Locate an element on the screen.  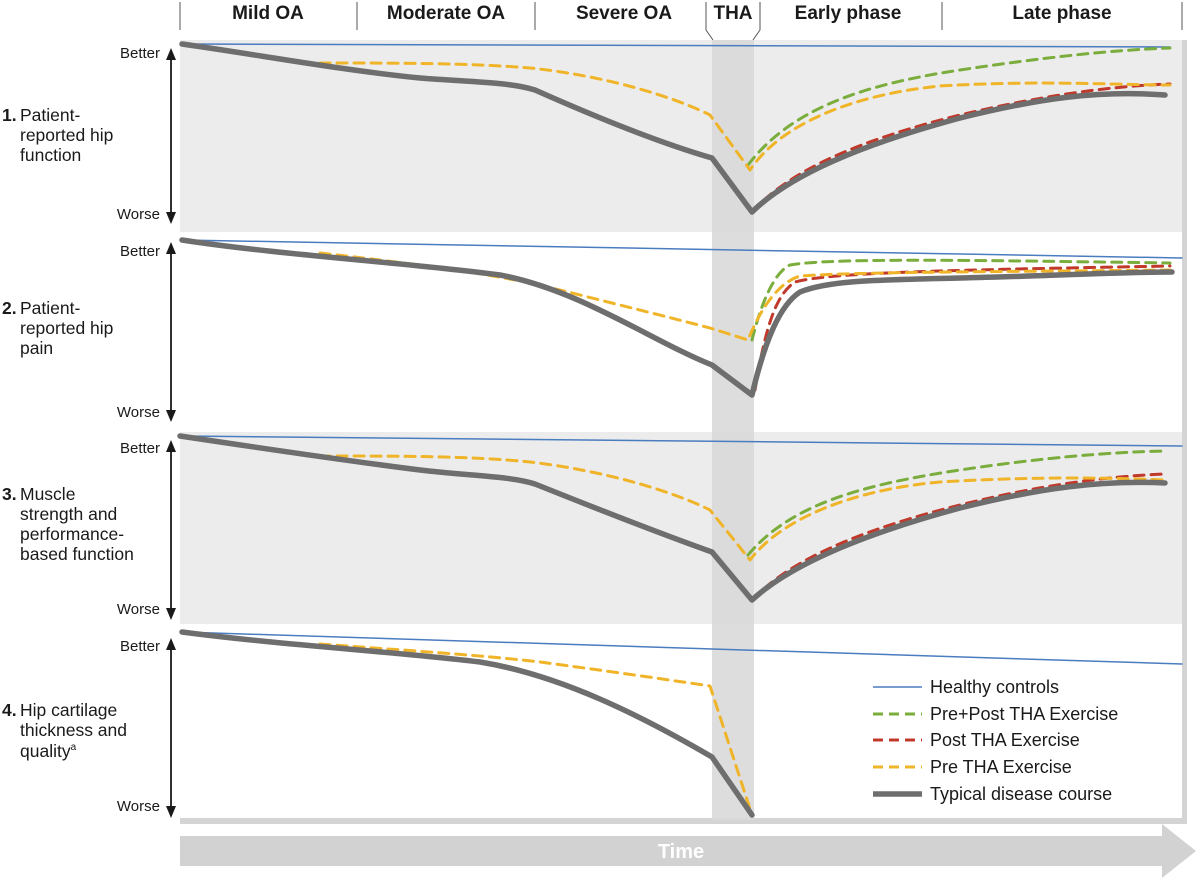
panel-label-line: pain is located at coordinates (36, 348).